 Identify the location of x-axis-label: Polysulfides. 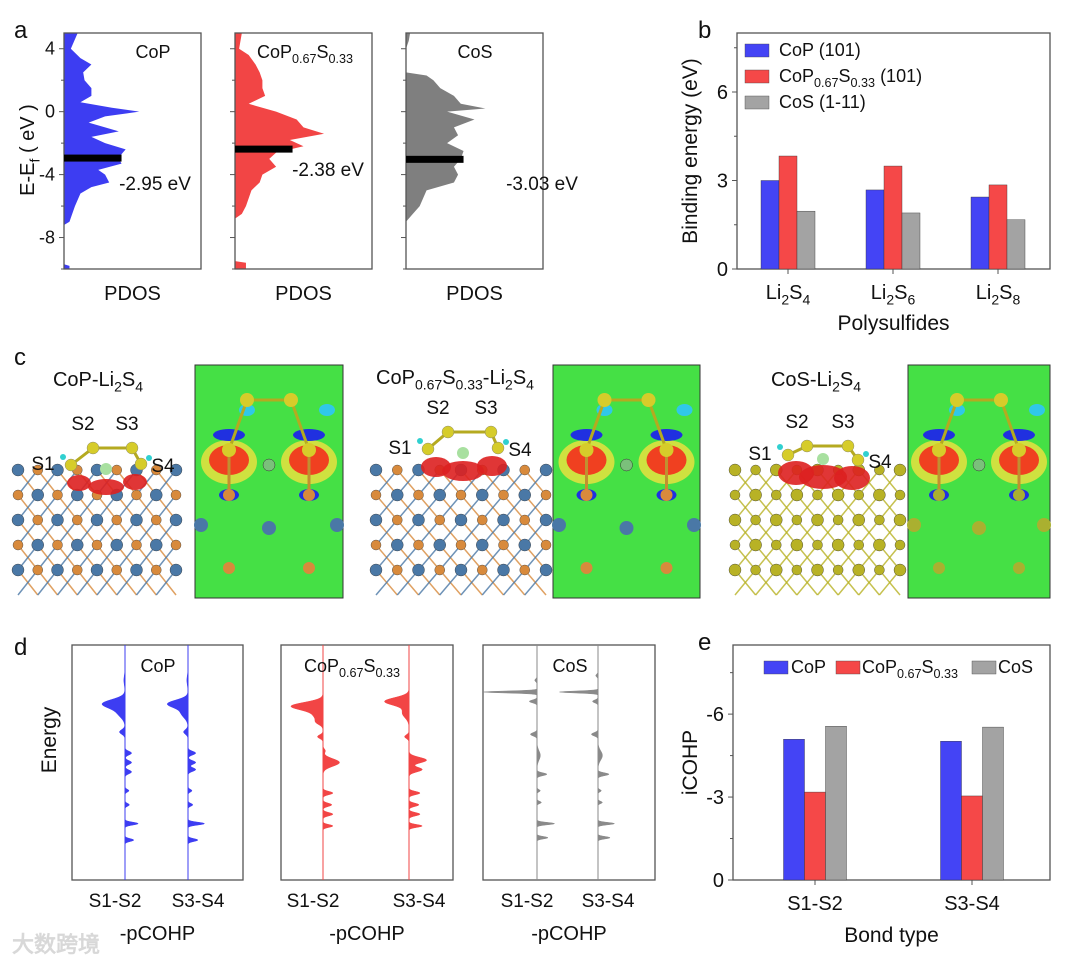
(893, 323).